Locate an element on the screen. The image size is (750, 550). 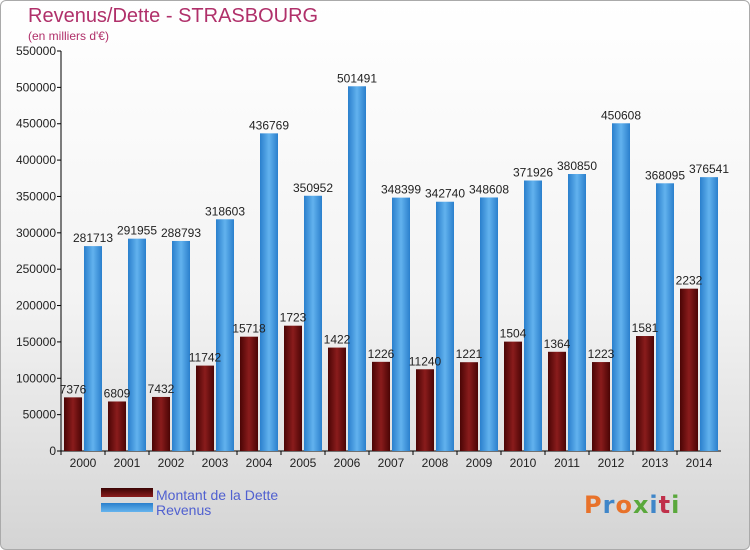
data-label-revenue: 350952 is located at coordinates (313, 188).